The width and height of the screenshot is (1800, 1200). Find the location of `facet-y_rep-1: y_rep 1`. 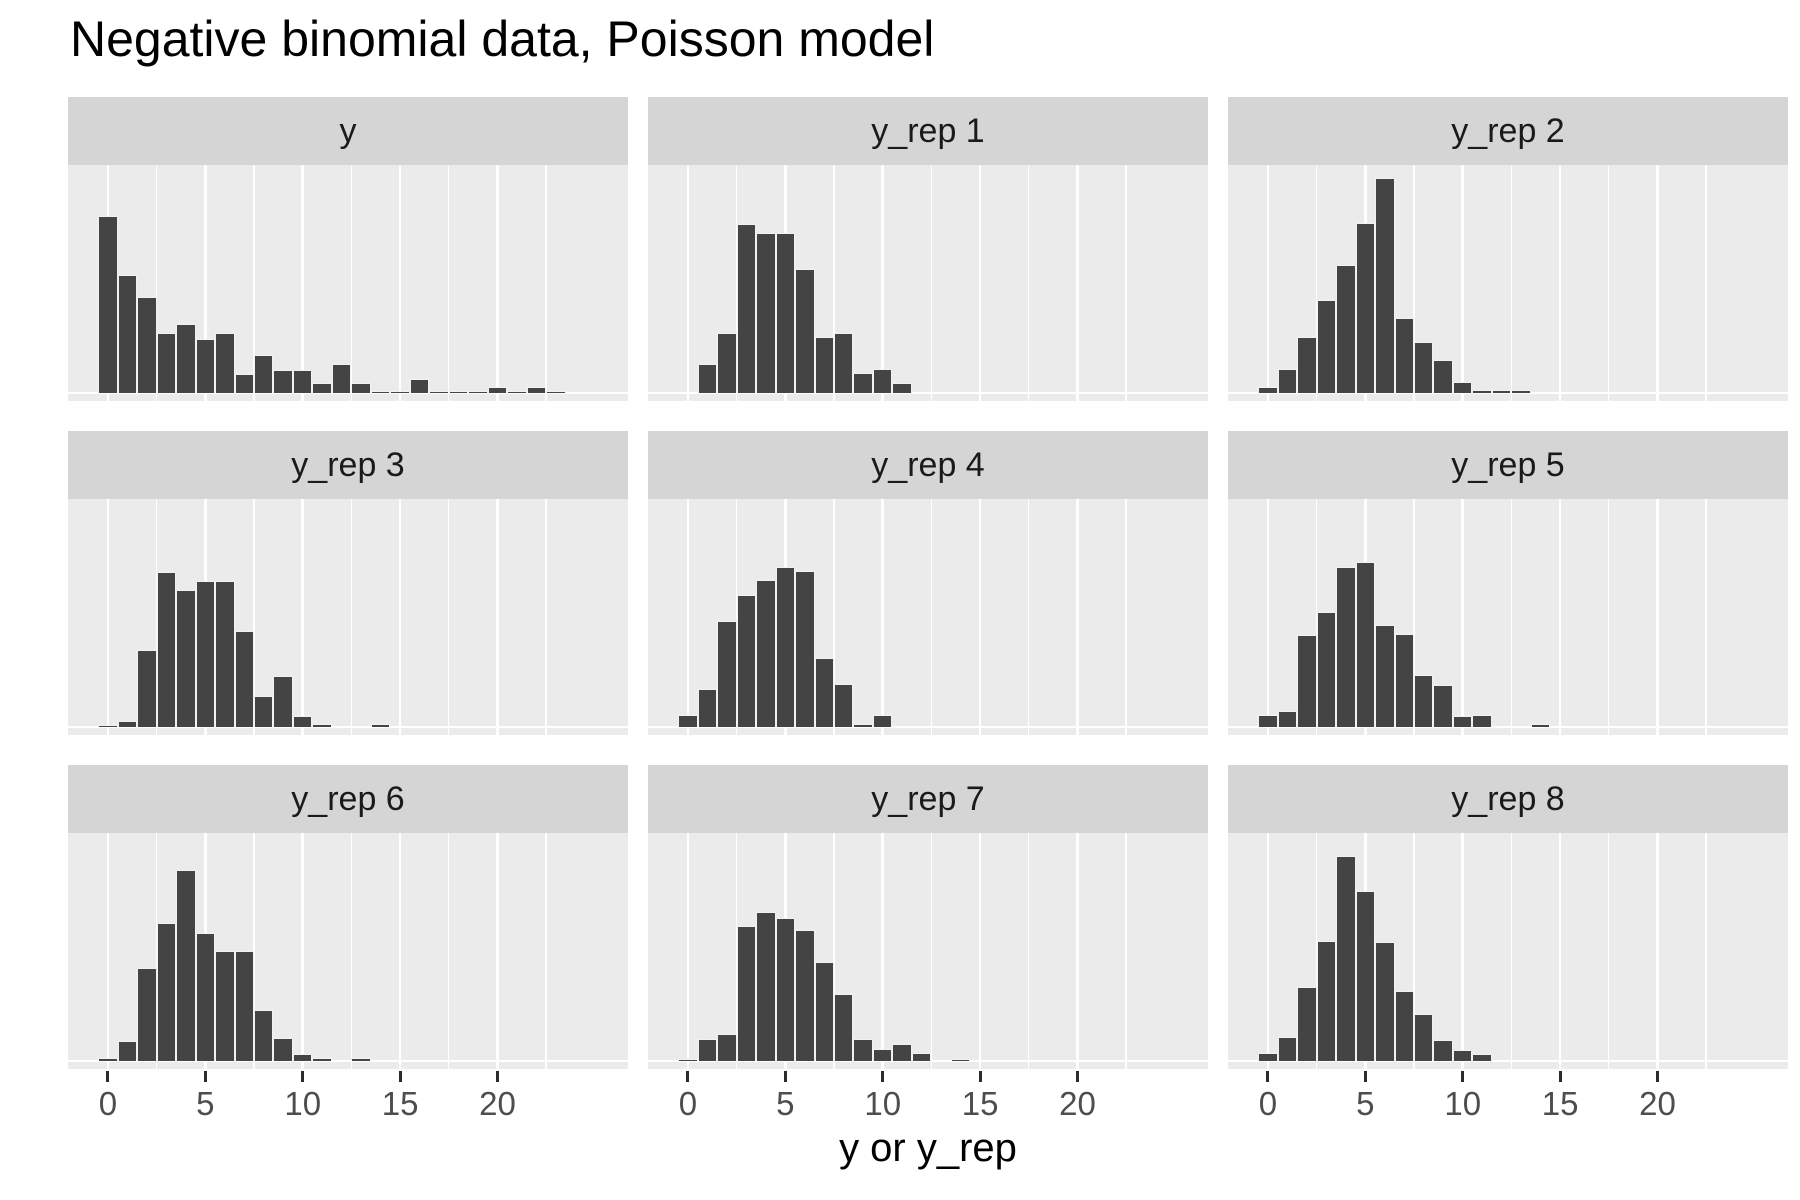

facet-y_rep-1: y_rep 1 is located at coordinates (928, 249).